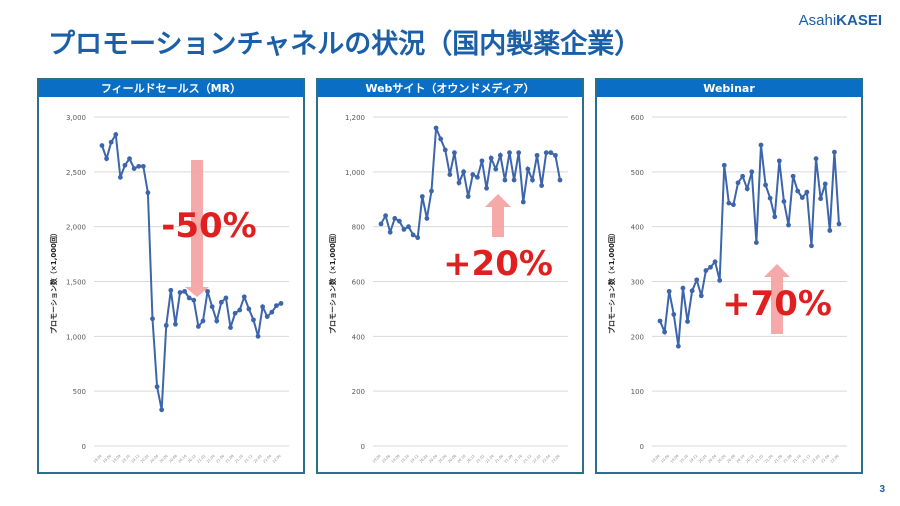  I want to click on y-axis-label: プロモーション数（×1,000回）, so click(53, 281).